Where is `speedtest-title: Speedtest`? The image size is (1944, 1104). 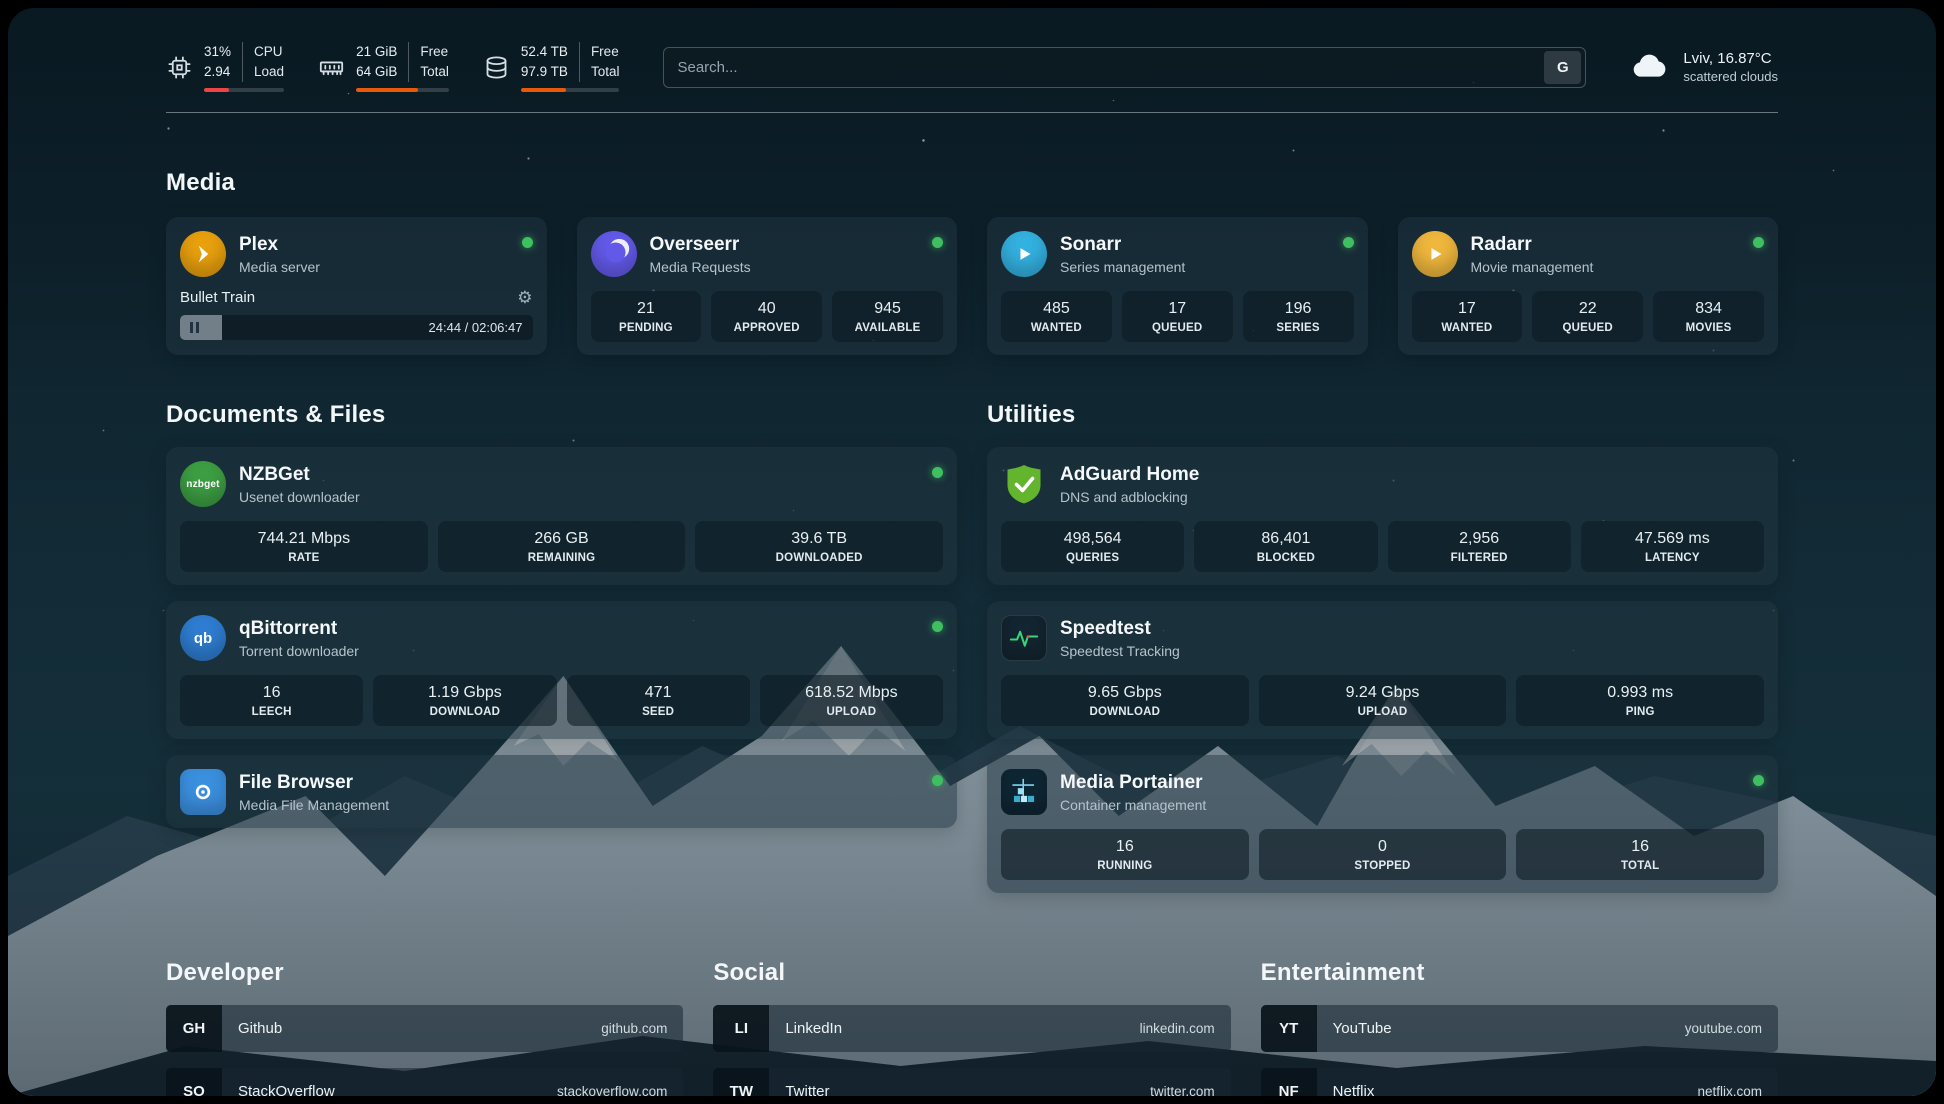
speedtest-title: Speedtest is located at coordinates (1105, 628).